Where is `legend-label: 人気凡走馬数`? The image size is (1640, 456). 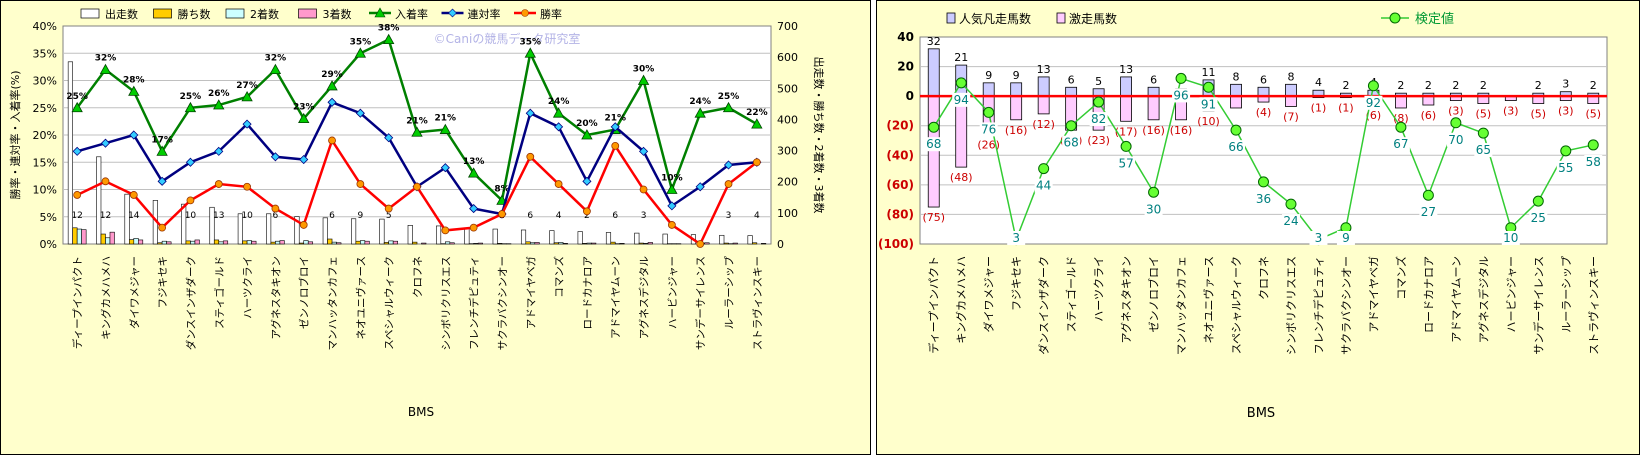
legend-label: 人気凡走馬数 is located at coordinates (995, 18).